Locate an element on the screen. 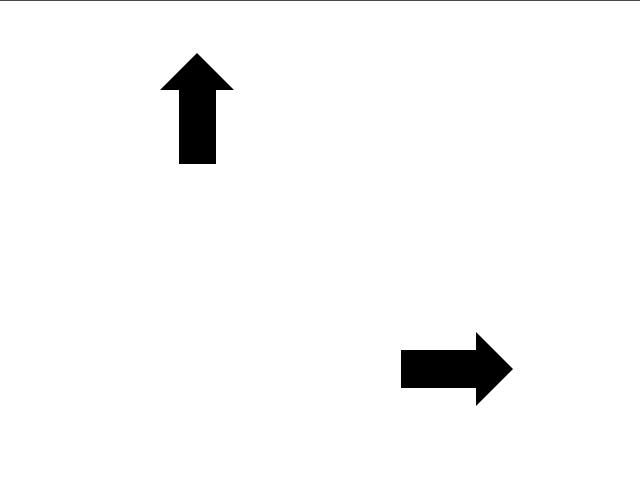 Image resolution: width=640 pixels, height=493 pixels. arrow-up-icon is located at coordinates (197, 108).